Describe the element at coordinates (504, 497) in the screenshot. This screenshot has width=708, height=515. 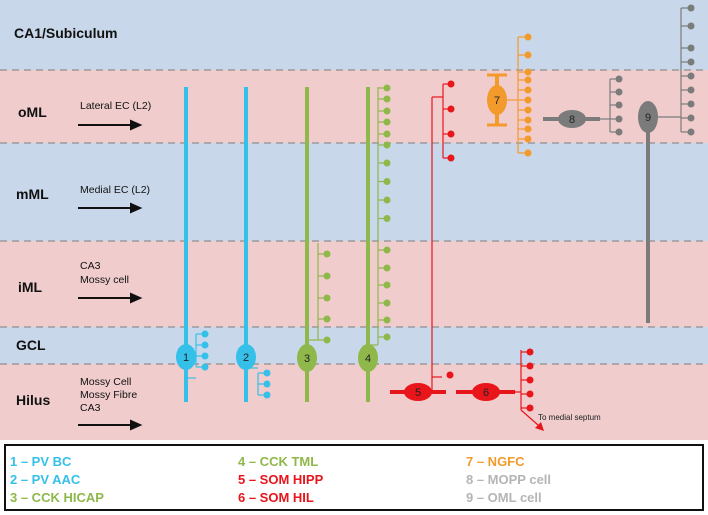
I see `legend-item: 9 – OML cell` at that location.